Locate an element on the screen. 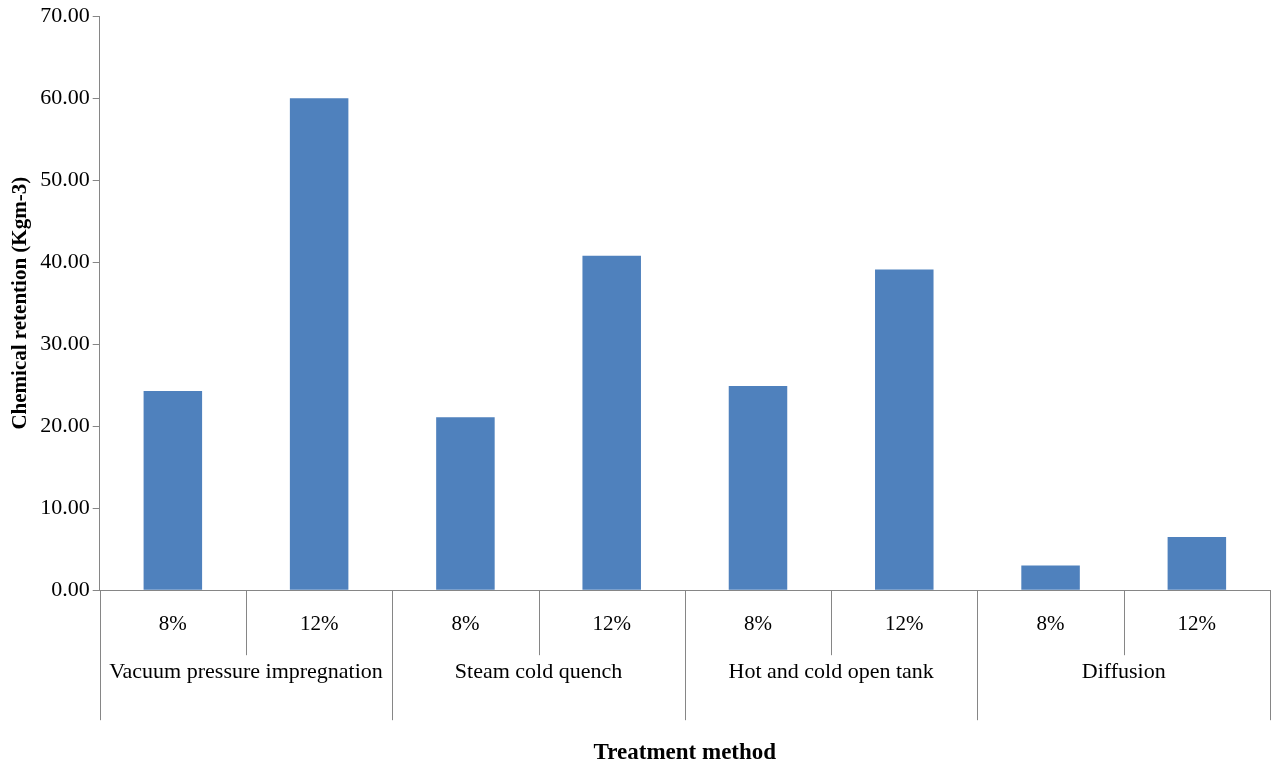 This screenshot has width=1278, height=771. y-tick-label: 30.00 is located at coordinates (65, 342).